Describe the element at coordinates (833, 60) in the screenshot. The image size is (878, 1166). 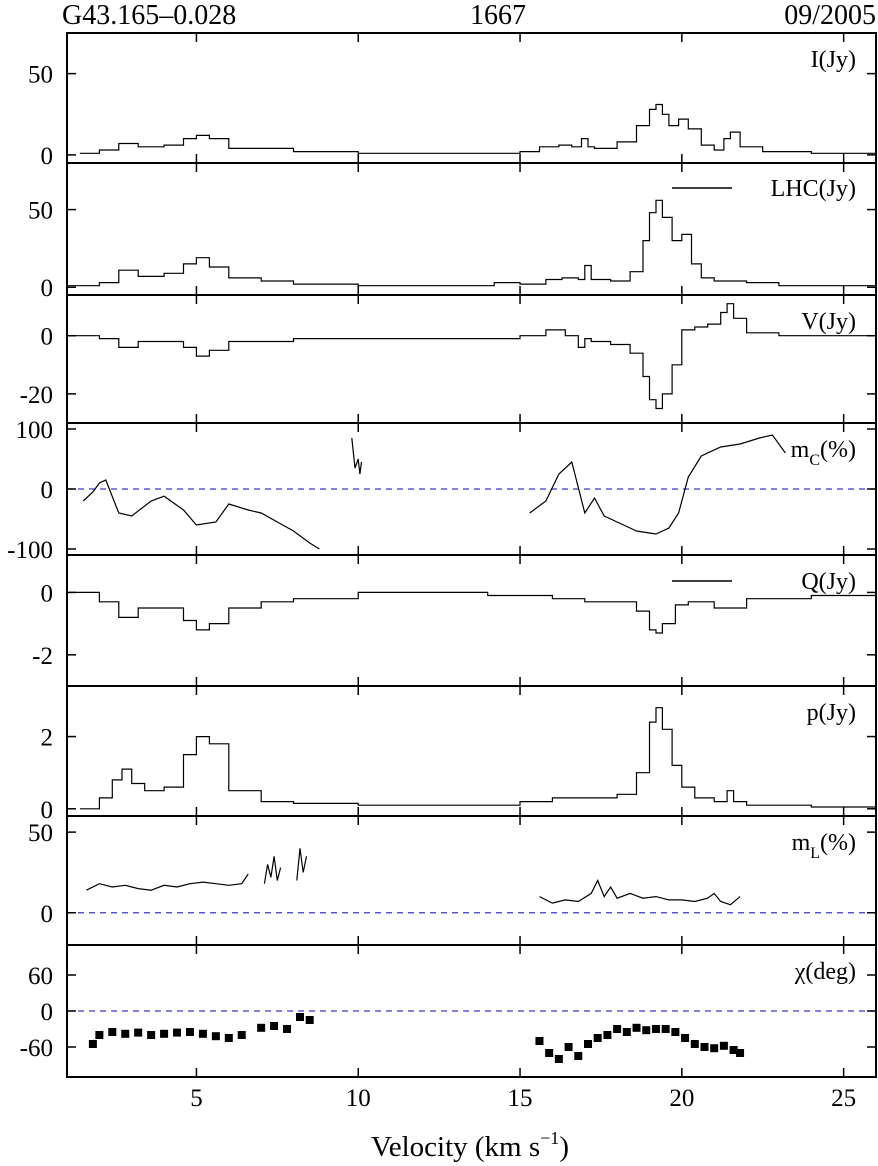
I see `panel-label-I: I(Jy)` at that location.